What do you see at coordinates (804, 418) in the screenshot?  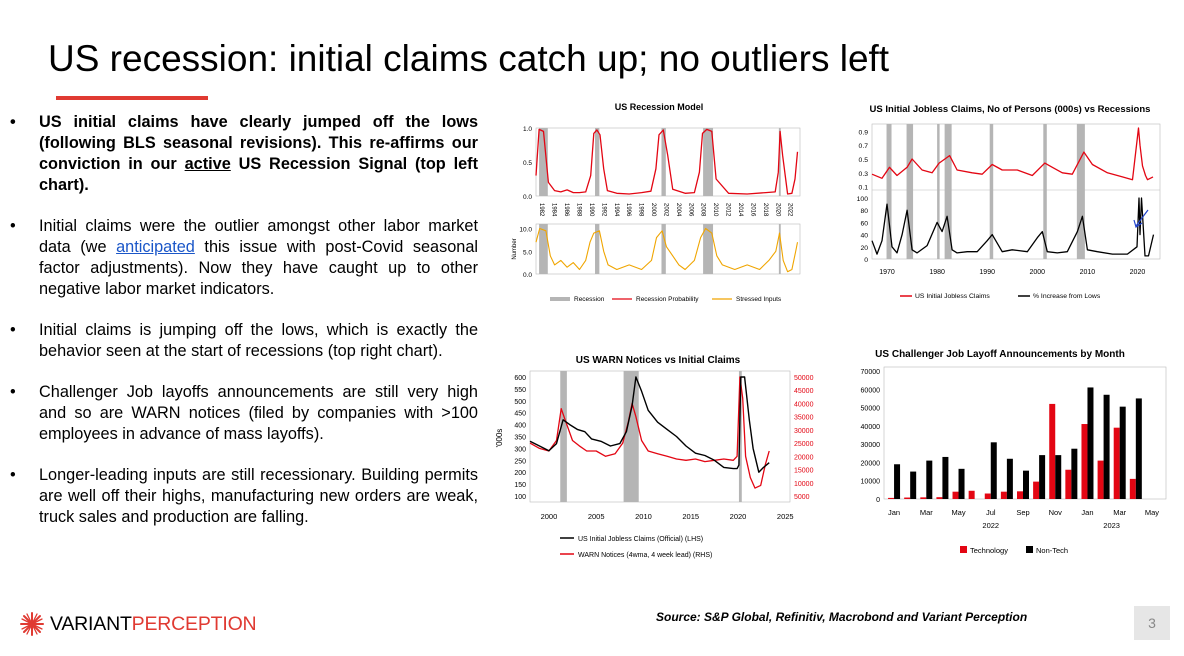 I see `y-tick-label-right: 35000` at bounding box center [804, 418].